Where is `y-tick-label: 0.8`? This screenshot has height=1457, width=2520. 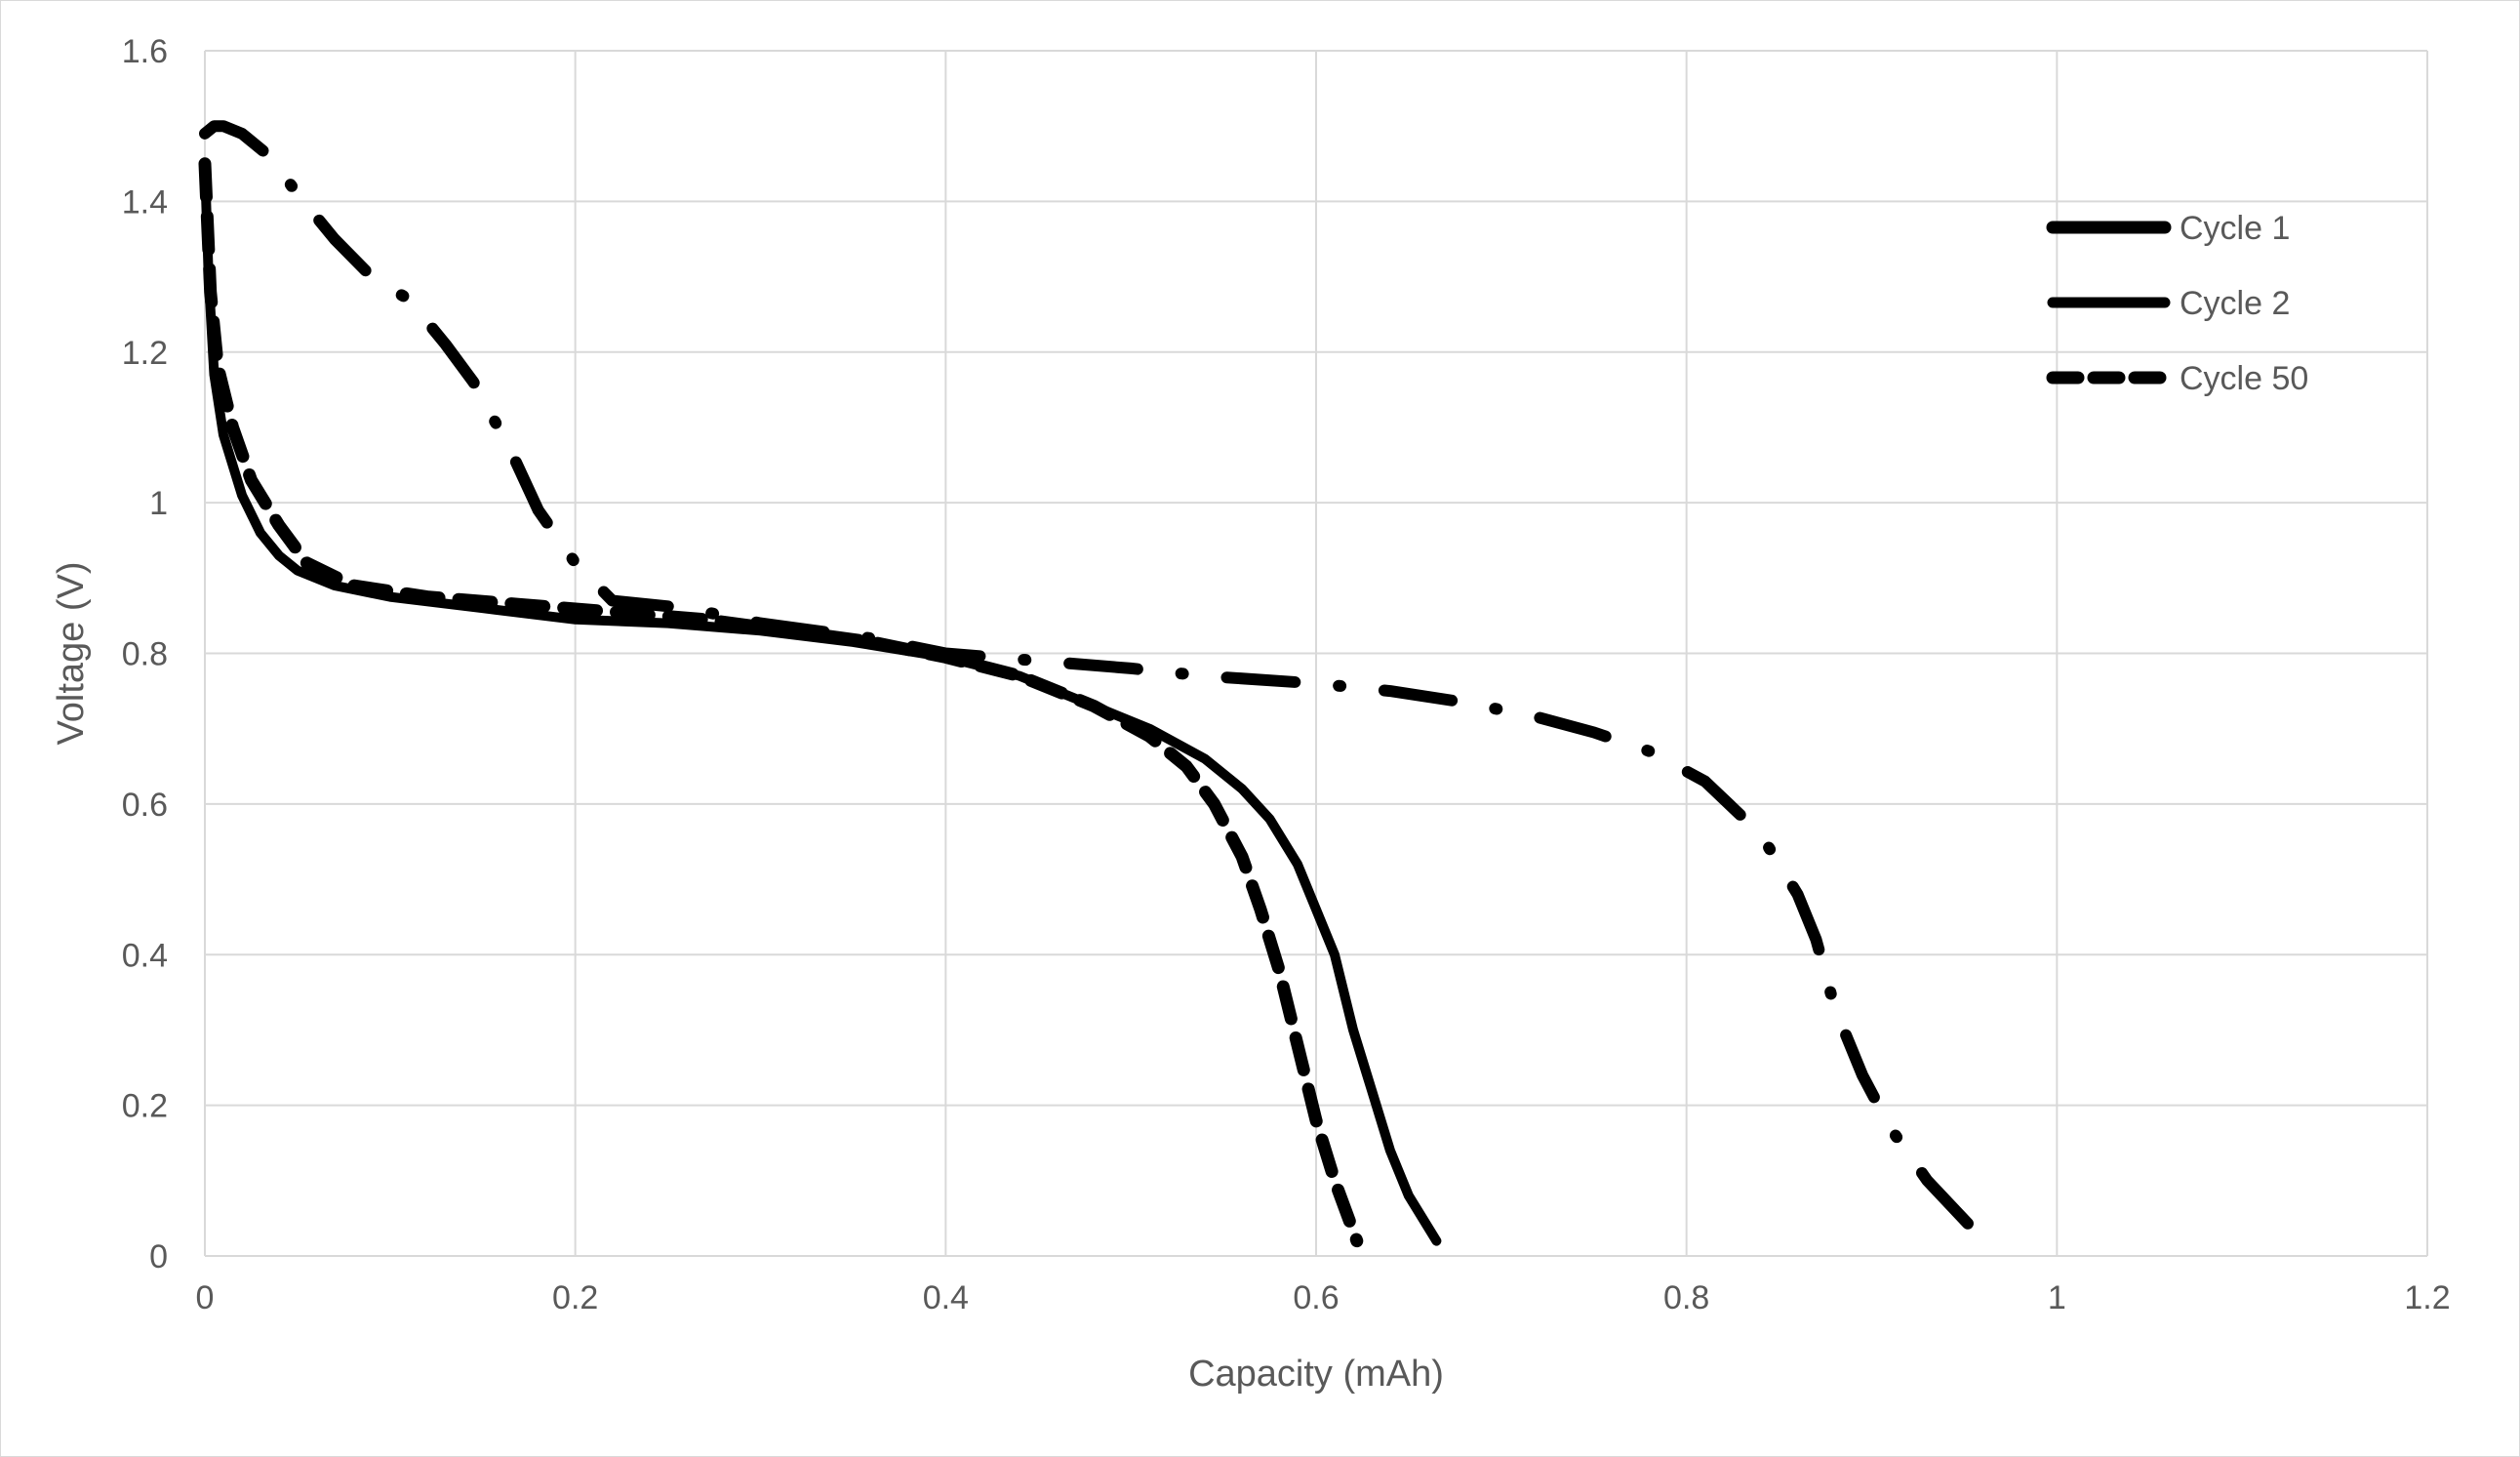
y-tick-label: 0.8 is located at coordinates (145, 654).